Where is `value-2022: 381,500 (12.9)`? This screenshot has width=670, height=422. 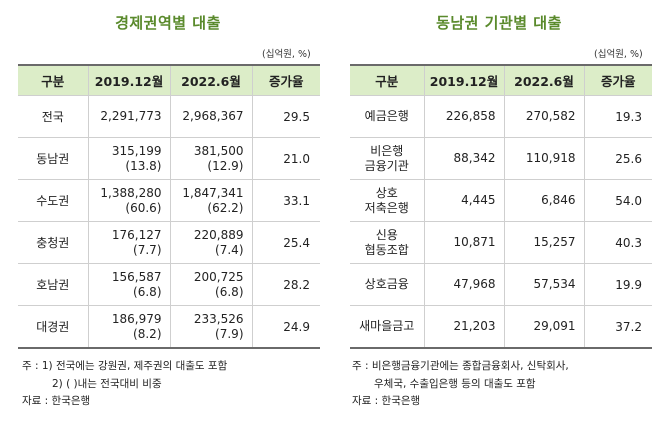
value-2022: 381,500 (12.9) is located at coordinates (211, 158).